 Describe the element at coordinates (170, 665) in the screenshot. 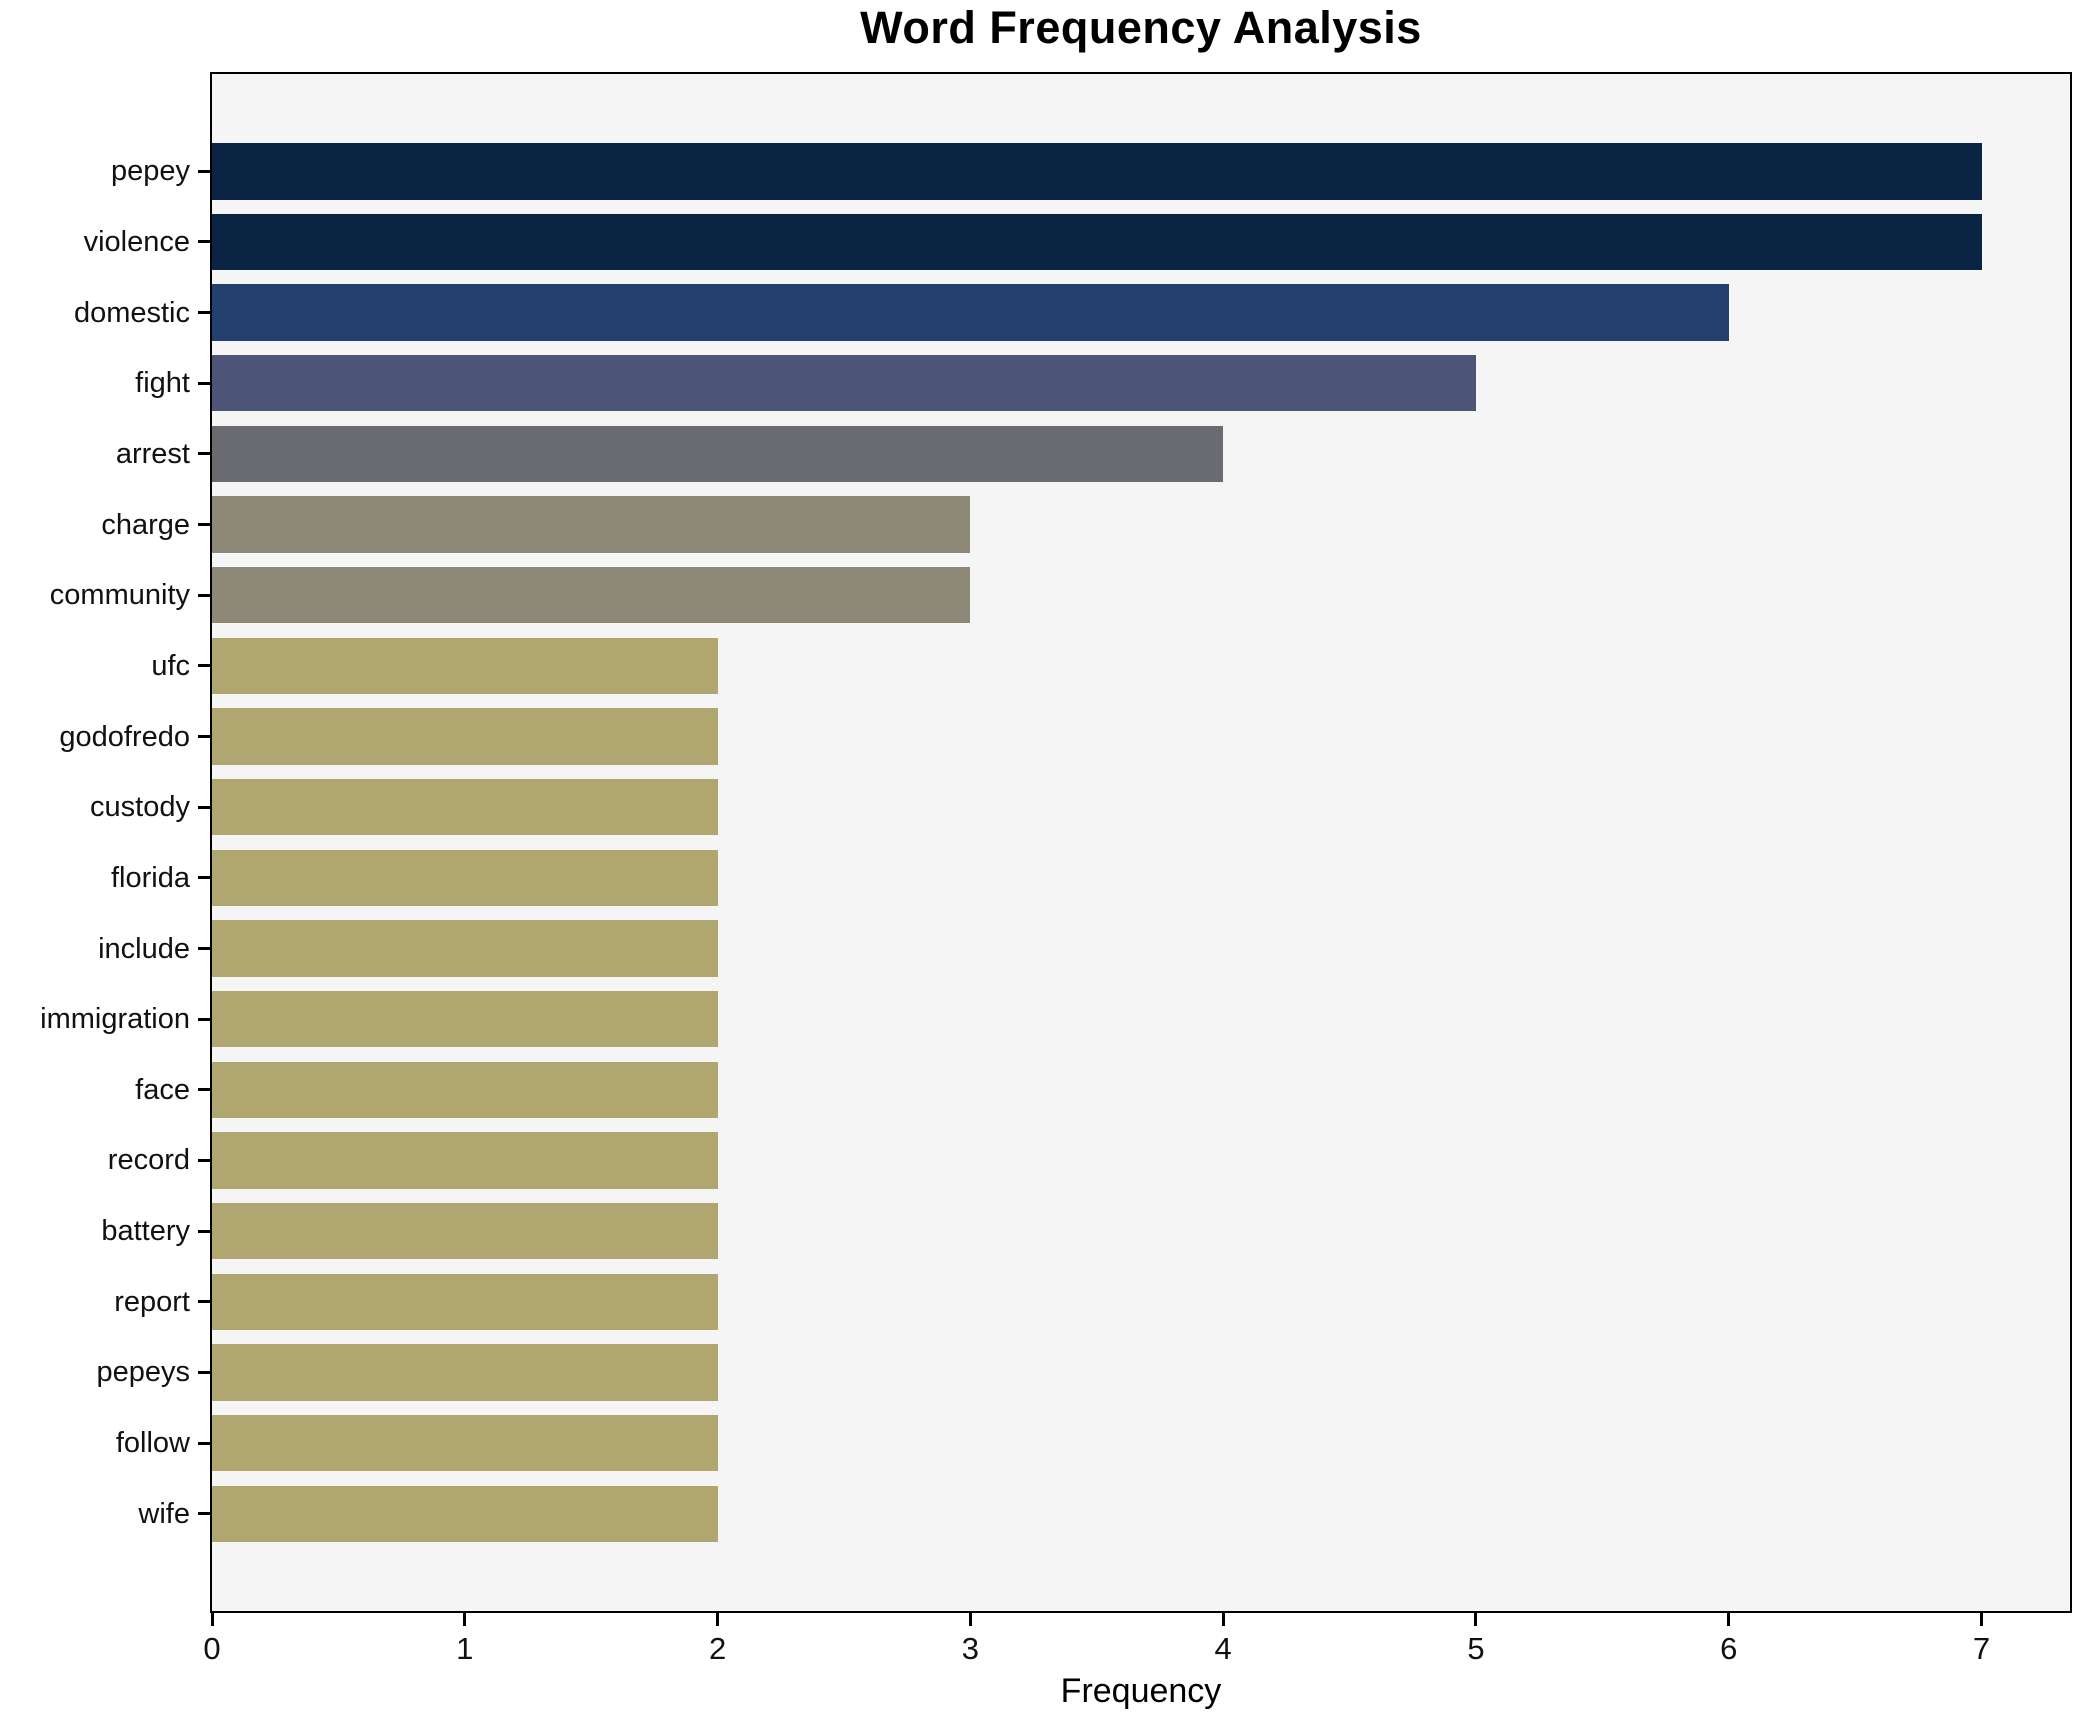

I see `y-tick-label: ufc` at that location.